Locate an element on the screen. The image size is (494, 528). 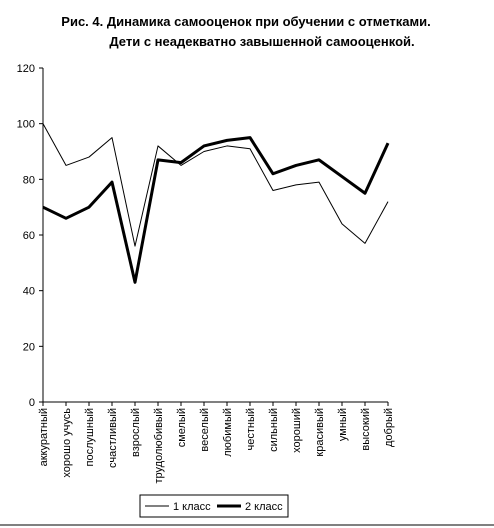
y-tick-label: 60 is located at coordinates (29, 236).